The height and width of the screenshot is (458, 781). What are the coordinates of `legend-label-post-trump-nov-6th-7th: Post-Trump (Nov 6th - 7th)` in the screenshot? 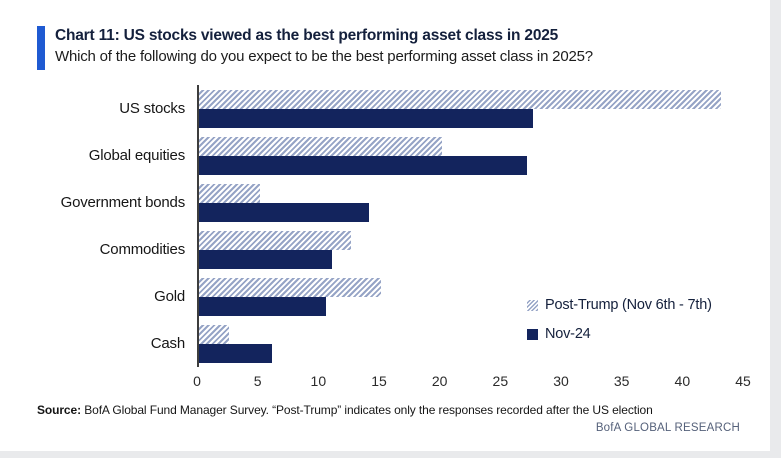 It's located at (628, 305).